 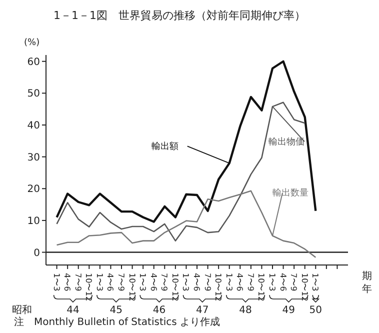 I want to click on text: 48, so click(x=245, y=310).